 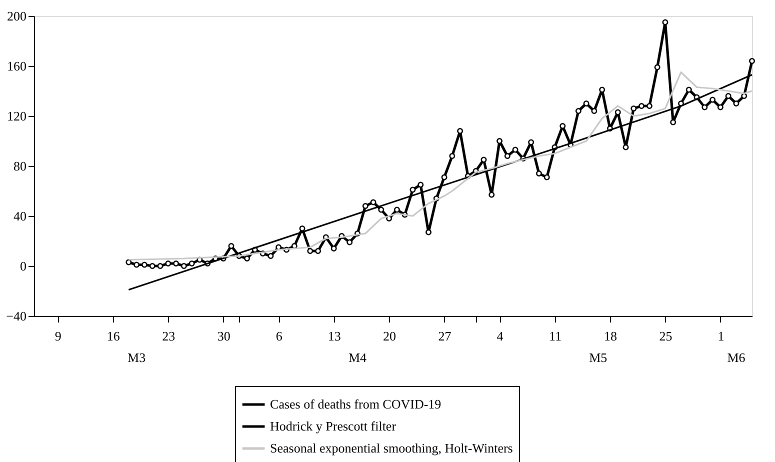 What do you see at coordinates (334, 336) in the screenshot?
I see `x-tick-label: 13` at bounding box center [334, 336].